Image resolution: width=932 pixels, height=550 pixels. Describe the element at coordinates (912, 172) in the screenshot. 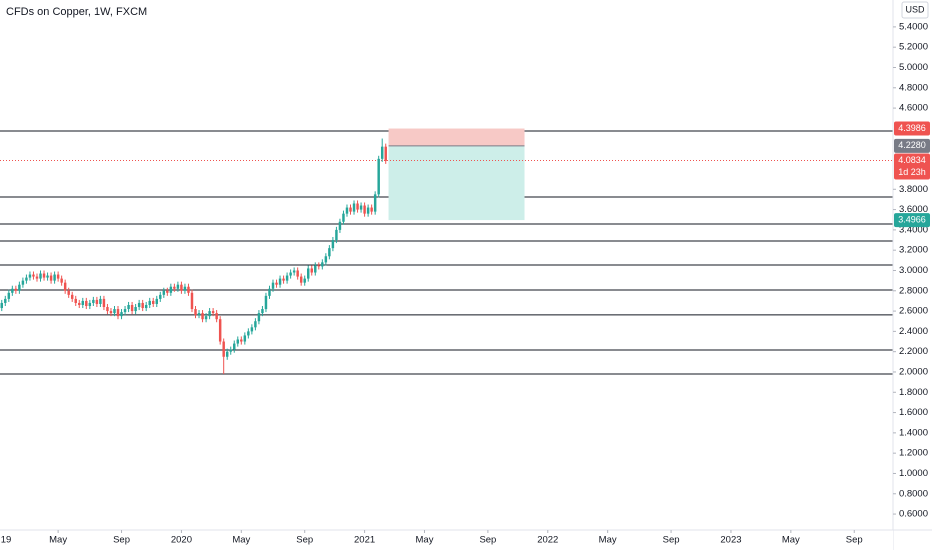

I see `last-price-tag-countdown: 1d 23h` at that location.